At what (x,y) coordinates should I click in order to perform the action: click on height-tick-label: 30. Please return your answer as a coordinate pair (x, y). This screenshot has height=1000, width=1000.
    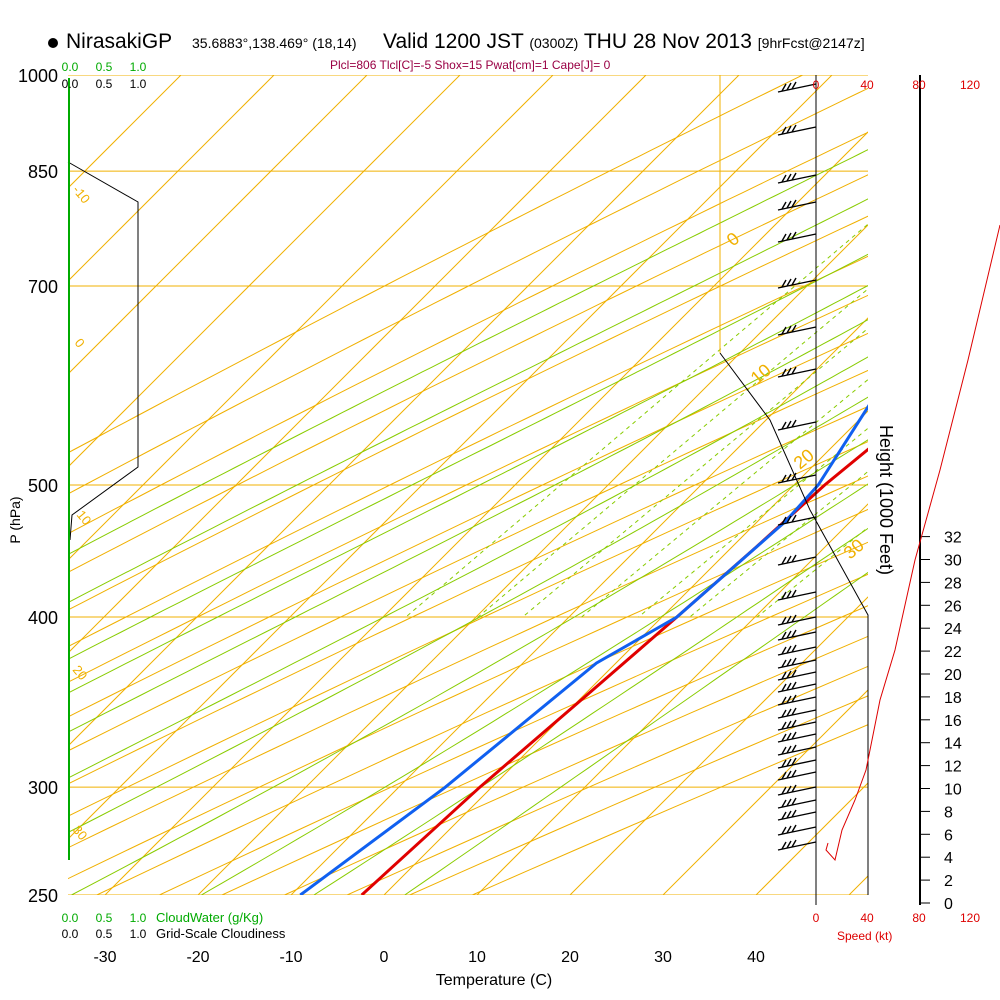
    Looking at the image, I should click on (953, 561).